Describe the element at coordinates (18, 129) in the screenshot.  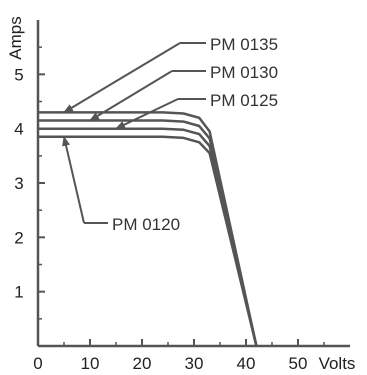
I see `y-tick-label: 4` at that location.